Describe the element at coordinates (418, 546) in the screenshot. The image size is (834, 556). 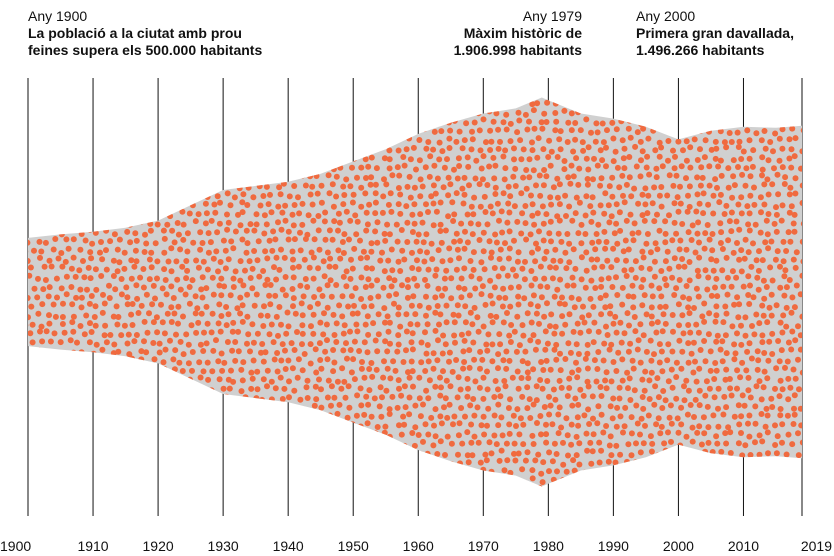
I see `x-tick-label: 1960` at that location.